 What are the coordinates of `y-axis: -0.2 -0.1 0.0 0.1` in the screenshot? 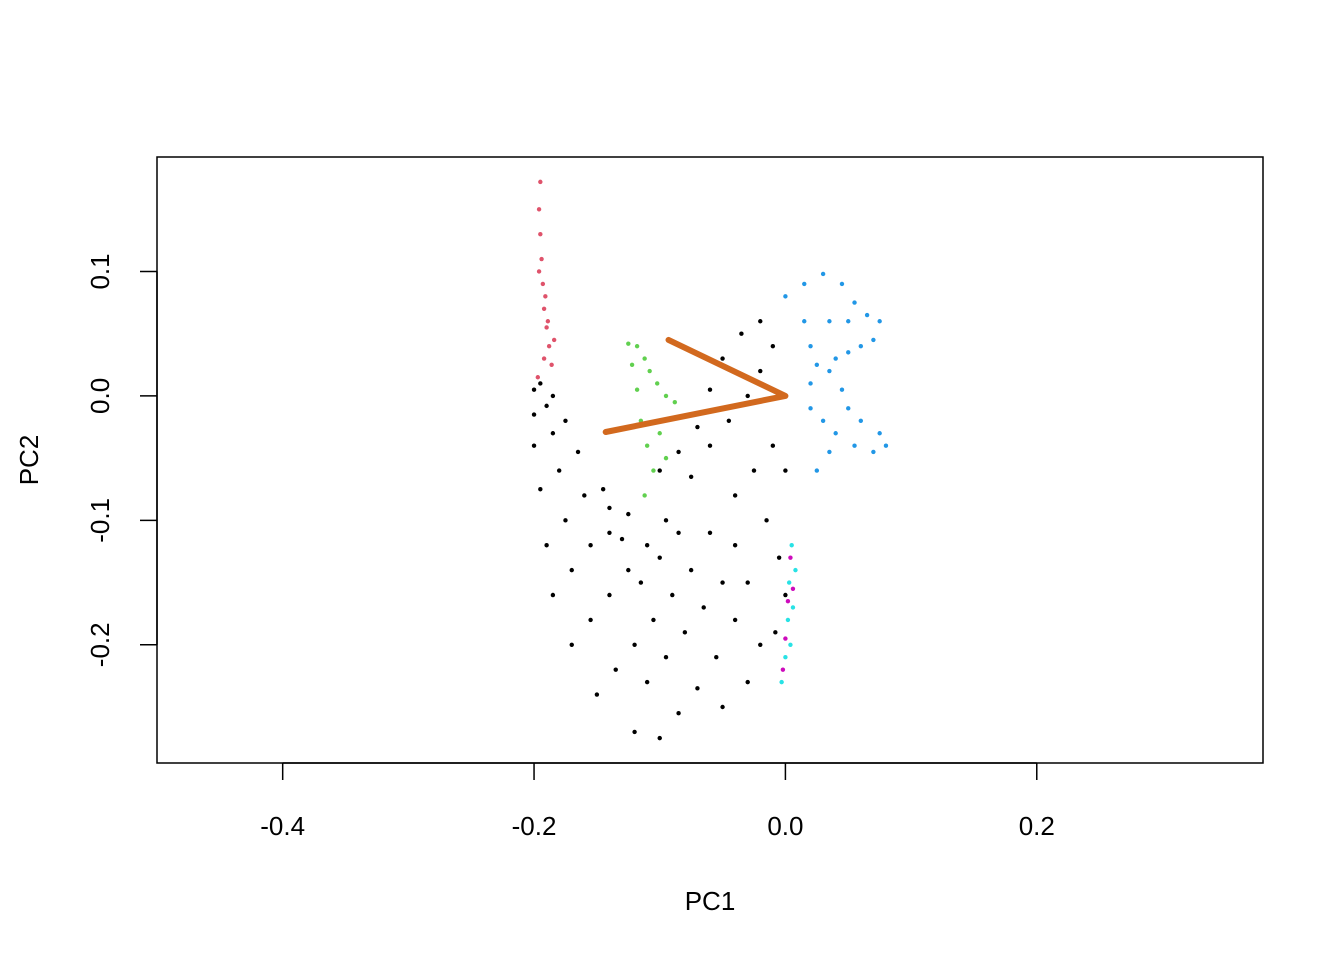 It's located at (121, 460).